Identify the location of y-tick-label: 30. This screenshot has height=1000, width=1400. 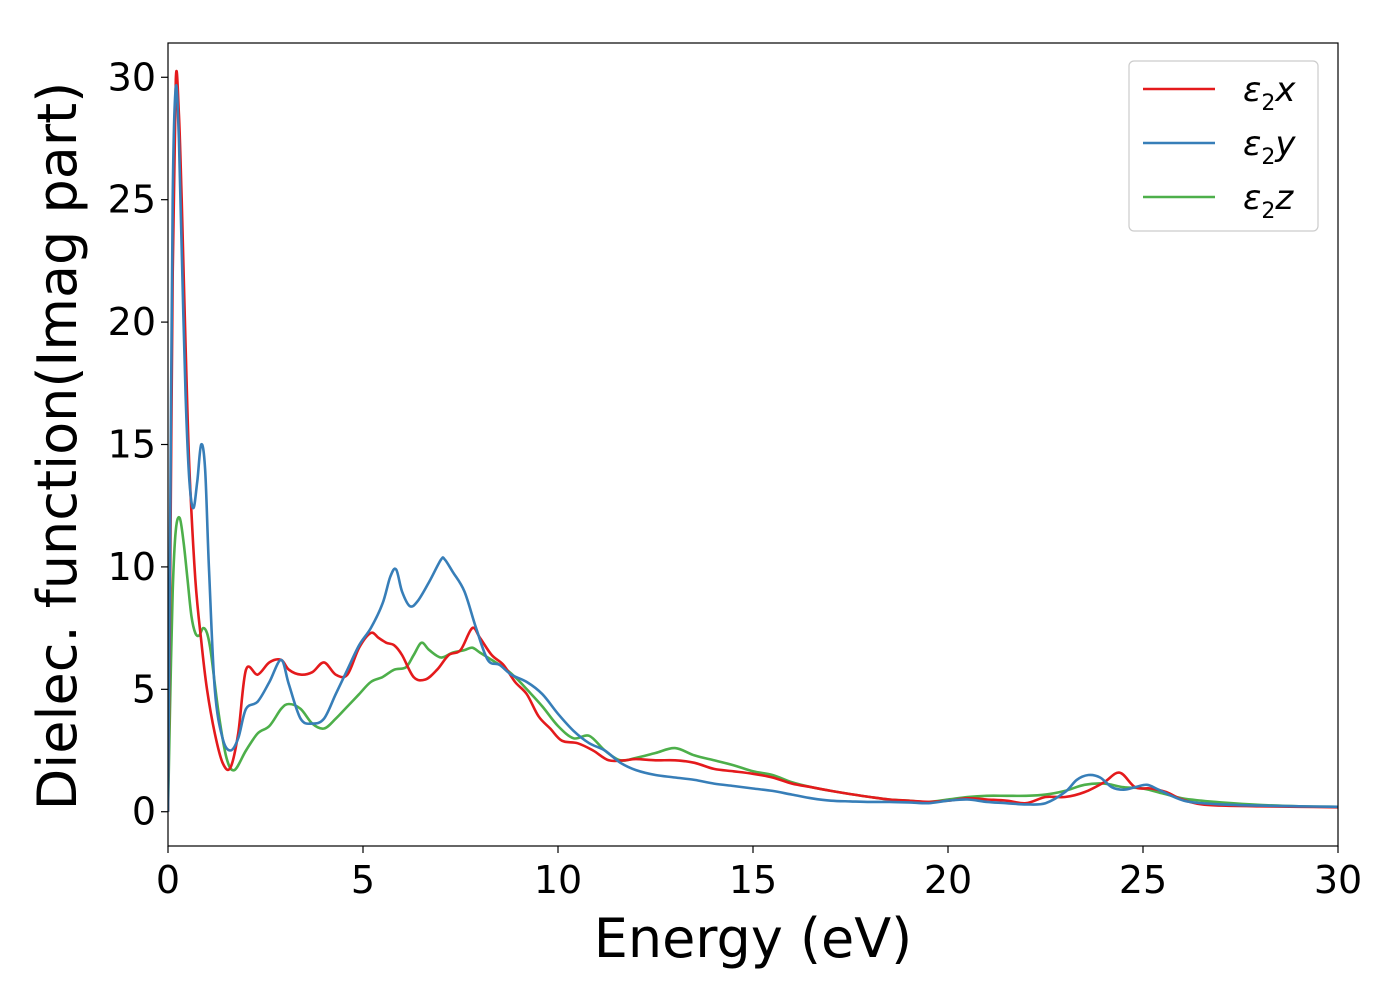
(132, 77).